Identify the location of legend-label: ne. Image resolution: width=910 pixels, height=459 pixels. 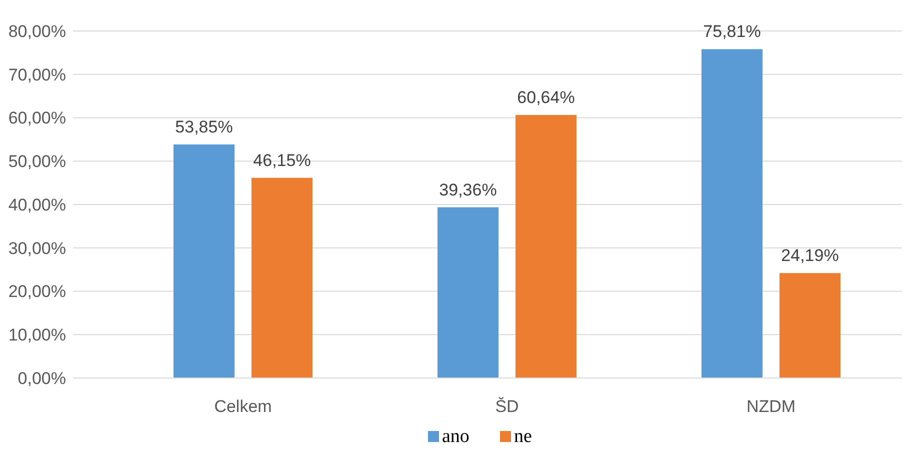
(523, 436).